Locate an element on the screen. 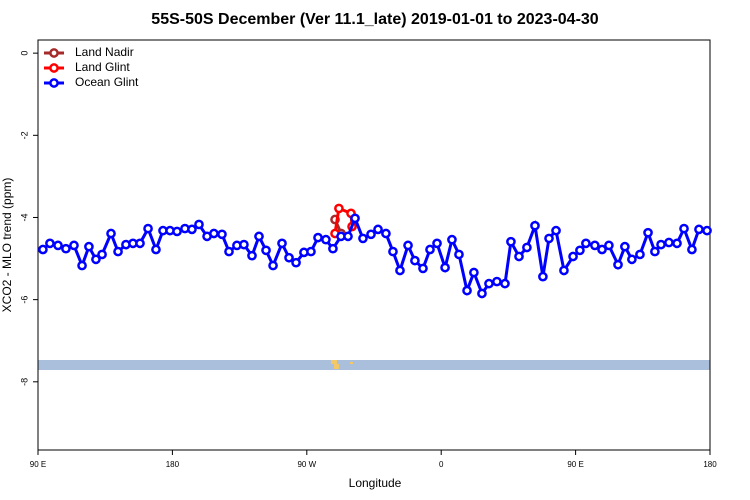 The width and height of the screenshot is (750, 500). y-tick-label: -4 is located at coordinates (24, 217).